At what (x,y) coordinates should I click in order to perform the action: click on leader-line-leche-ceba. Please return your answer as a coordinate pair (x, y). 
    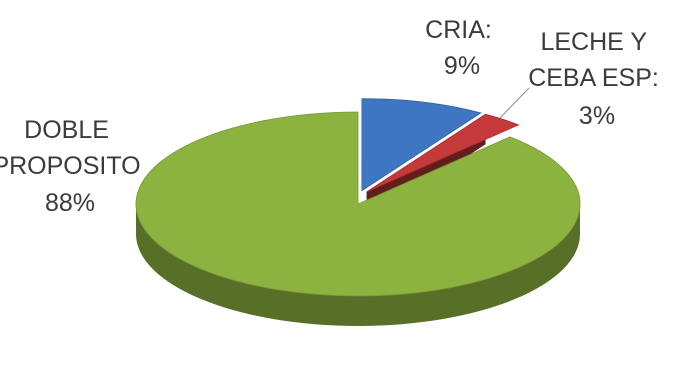
    Looking at the image, I should click on (514, 103).